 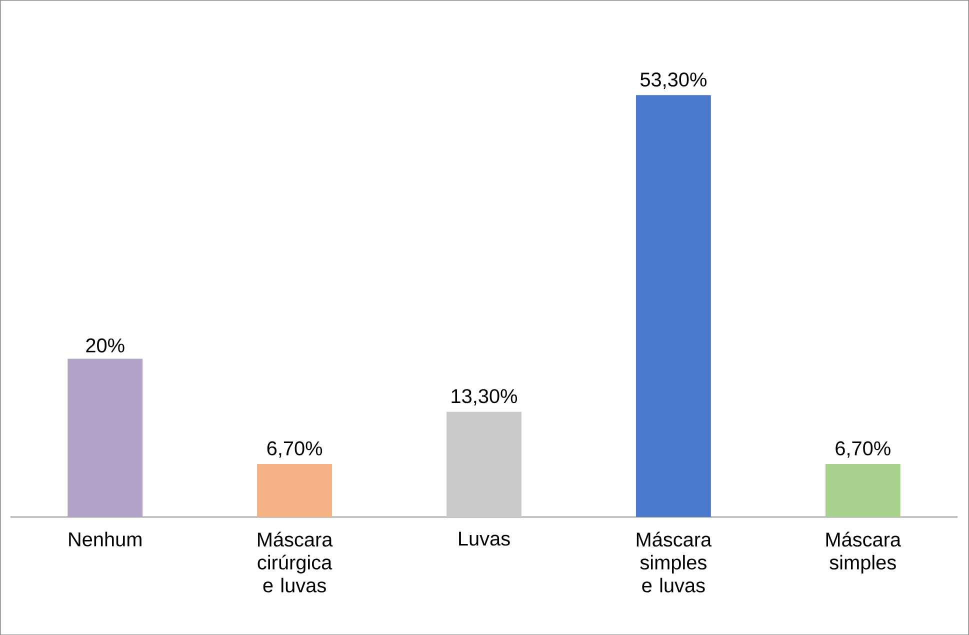 I want to click on data-label: 13,30%, so click(x=485, y=397).